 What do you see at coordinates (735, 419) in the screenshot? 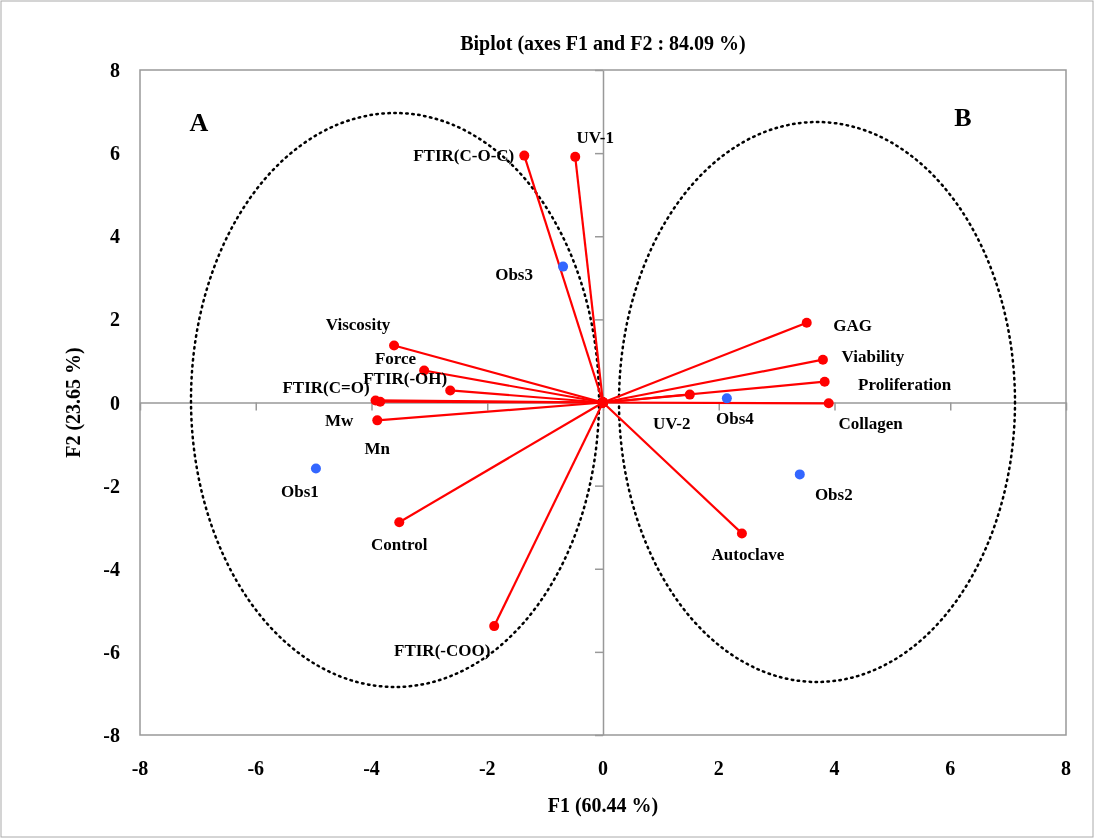
I see `series-label: Obs4` at bounding box center [735, 419].